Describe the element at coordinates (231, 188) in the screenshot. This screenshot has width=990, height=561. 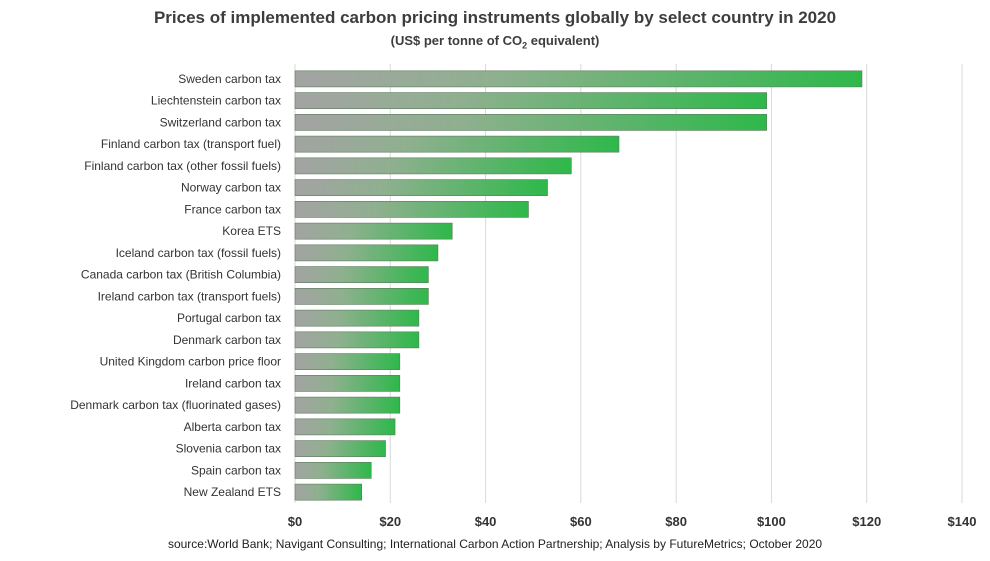
I see `category-label: Norway carbon tax` at that location.